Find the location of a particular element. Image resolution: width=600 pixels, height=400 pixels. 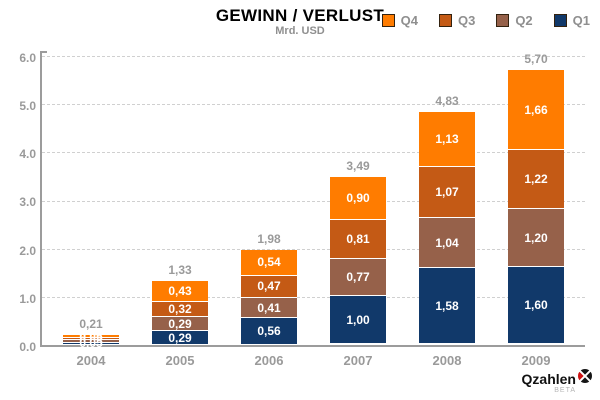

bar-total-label: 0,21 is located at coordinates (91, 323).